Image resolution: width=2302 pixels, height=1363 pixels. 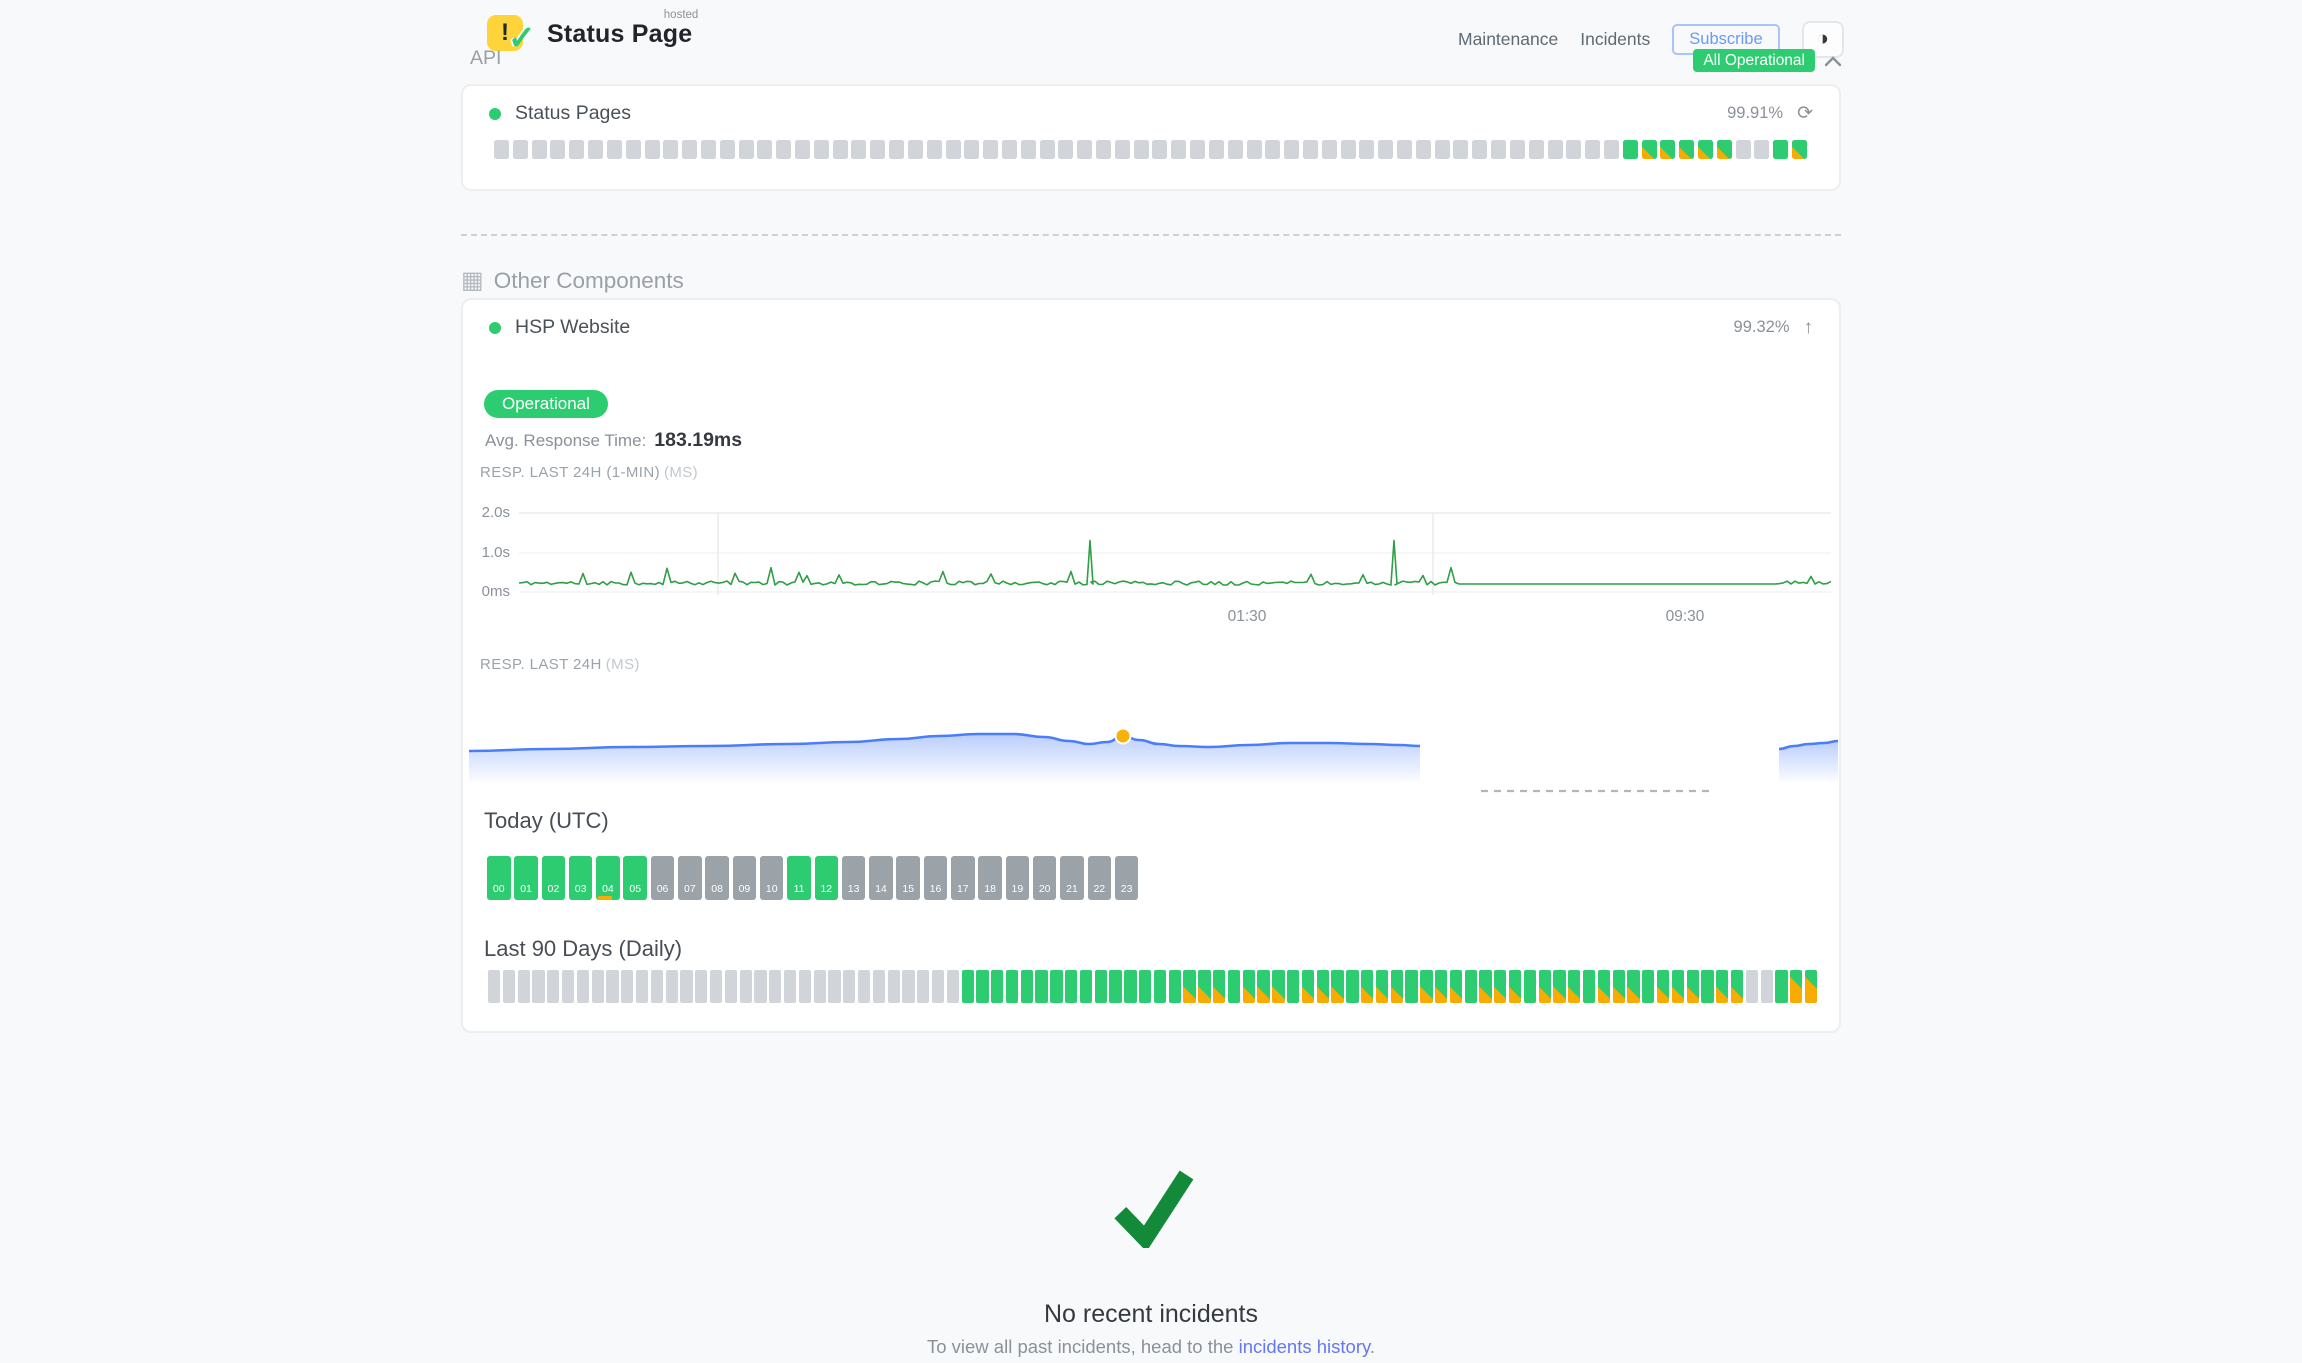 I want to click on hour-cell: 13, so click(x=853, y=878).